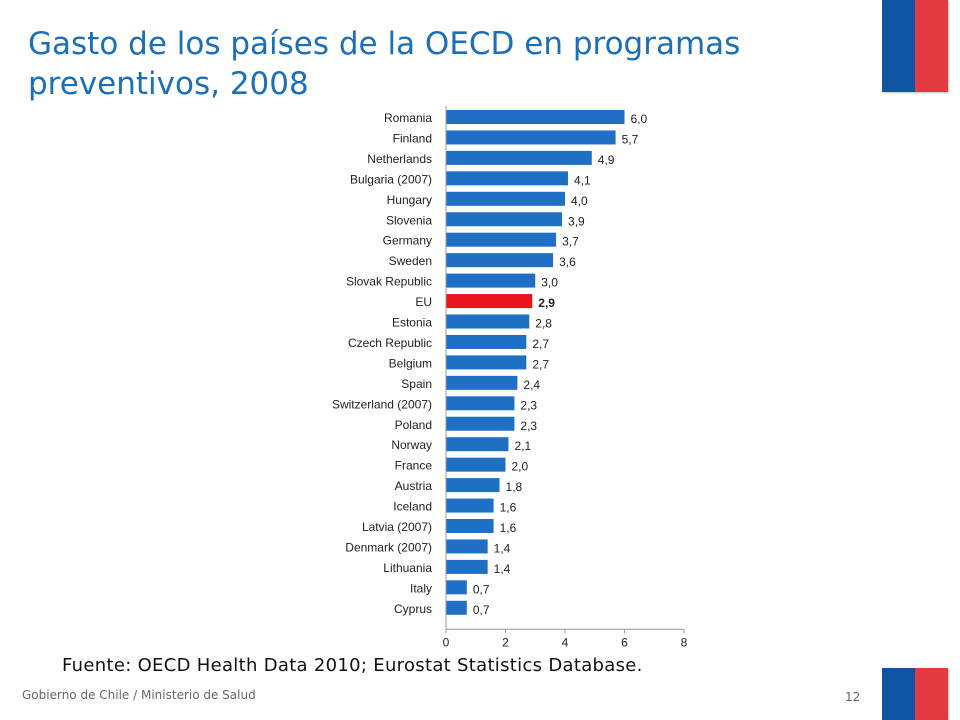  What do you see at coordinates (412, 323) in the screenshot?
I see `category-label: Estonia` at bounding box center [412, 323].